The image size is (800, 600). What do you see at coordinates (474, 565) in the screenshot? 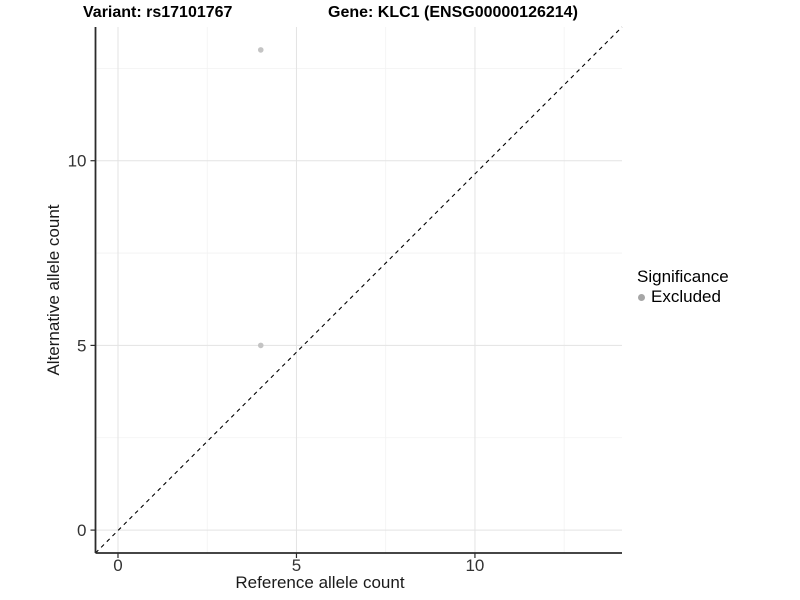
I see `x-tick-label: 10` at bounding box center [474, 565].